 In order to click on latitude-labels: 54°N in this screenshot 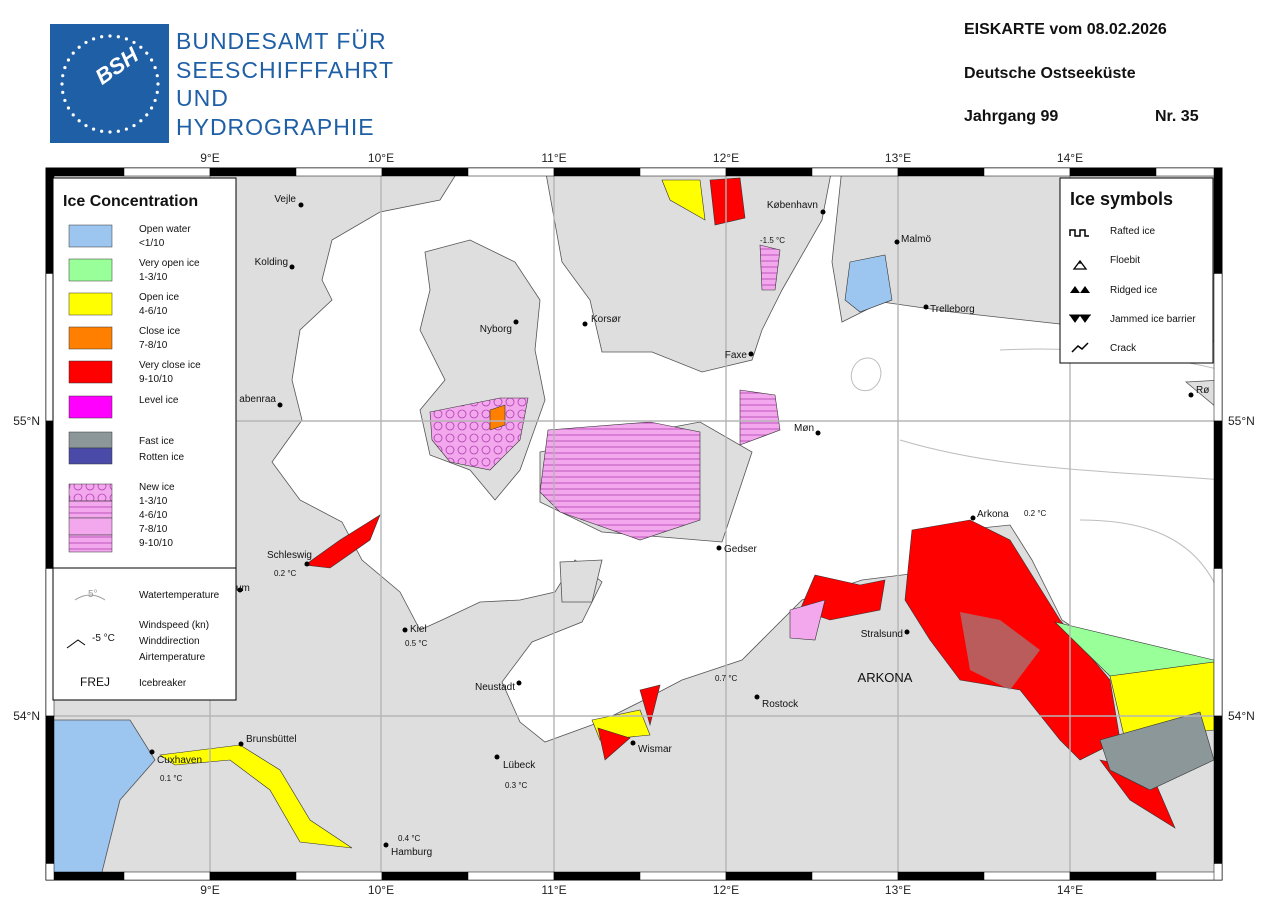, I will do `click(1241, 716)`.